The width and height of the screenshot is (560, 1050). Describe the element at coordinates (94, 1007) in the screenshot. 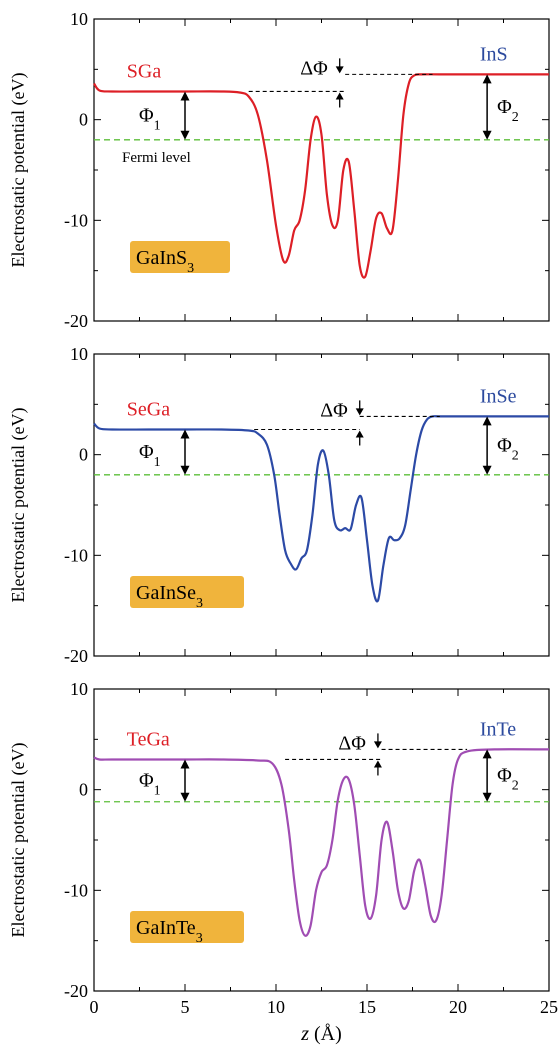

I see `x-tick-label: 0` at that location.